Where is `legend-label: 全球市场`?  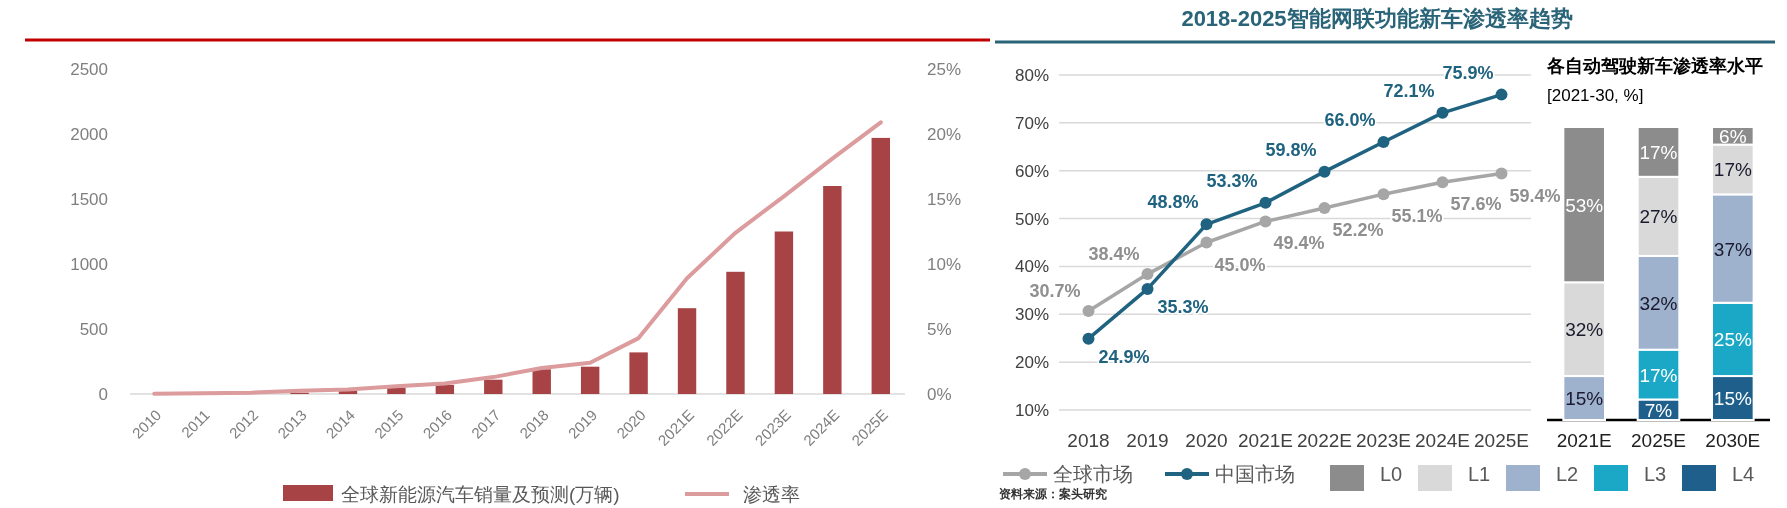 legend-label: 全球市场 is located at coordinates (1093, 474).